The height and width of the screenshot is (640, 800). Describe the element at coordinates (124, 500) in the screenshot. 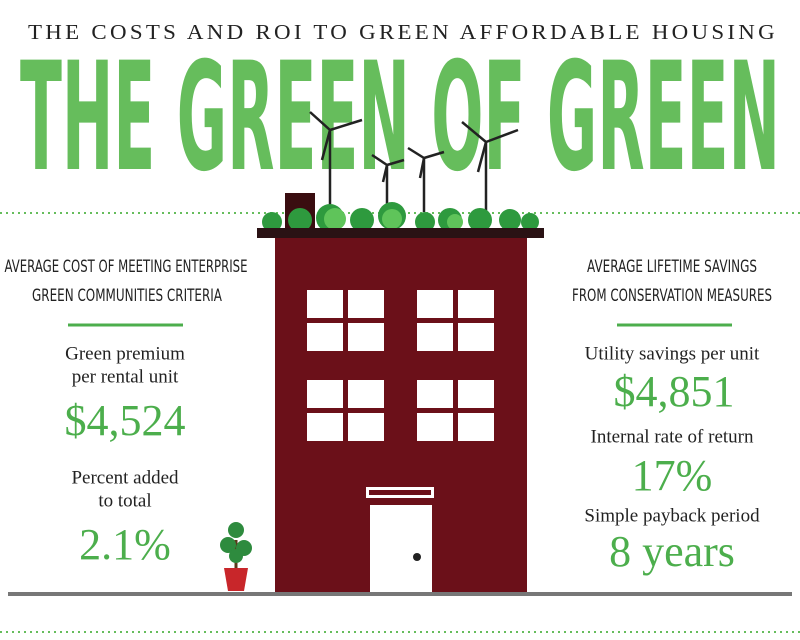

I see `stat-label: to total` at that location.